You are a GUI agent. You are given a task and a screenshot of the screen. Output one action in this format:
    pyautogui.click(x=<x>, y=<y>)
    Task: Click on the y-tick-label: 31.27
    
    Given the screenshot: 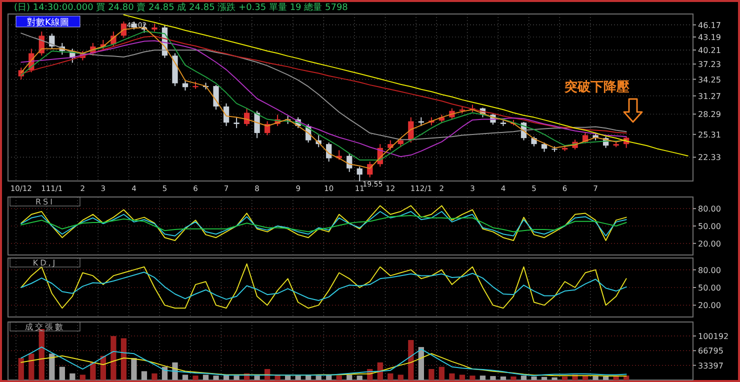 What is the action you would take?
    pyautogui.click(x=709, y=96)
    